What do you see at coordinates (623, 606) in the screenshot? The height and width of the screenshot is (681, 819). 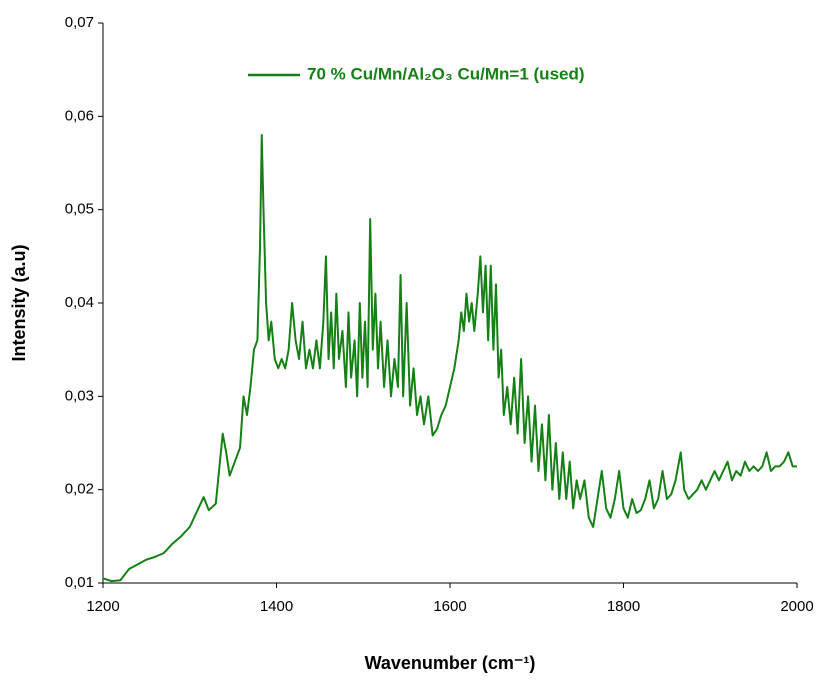 I see `x-tick-label: 1800` at bounding box center [623, 606].